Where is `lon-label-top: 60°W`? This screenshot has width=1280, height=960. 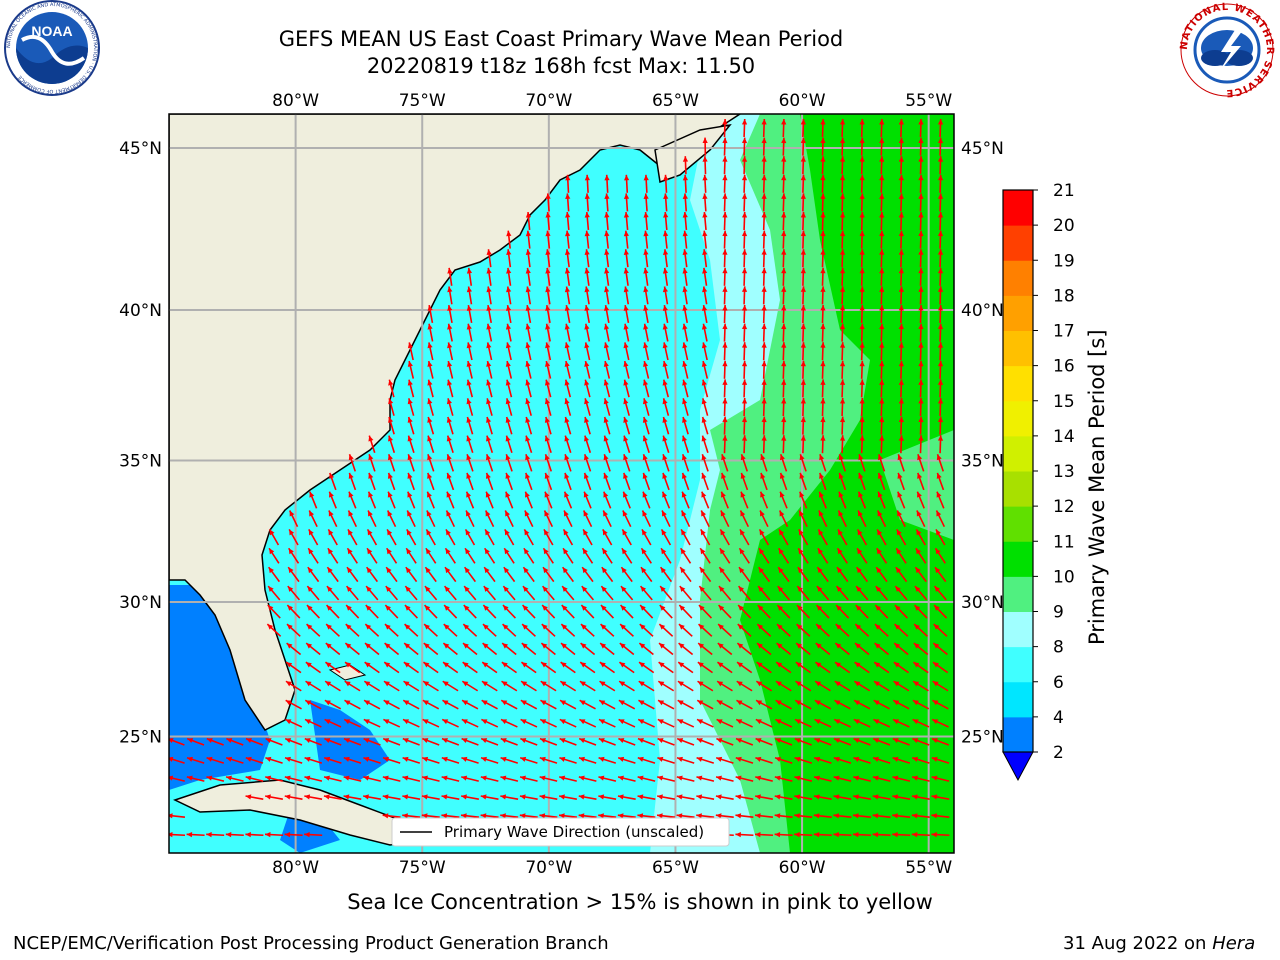
lon-label-top: 60°W is located at coordinates (802, 101).